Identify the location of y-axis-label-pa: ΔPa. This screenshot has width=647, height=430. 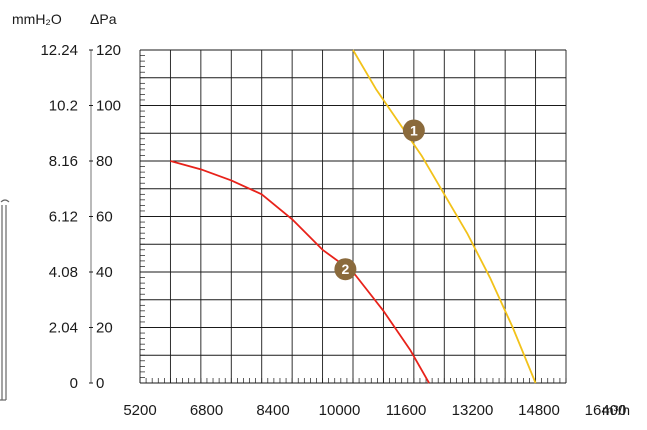
(103, 19).